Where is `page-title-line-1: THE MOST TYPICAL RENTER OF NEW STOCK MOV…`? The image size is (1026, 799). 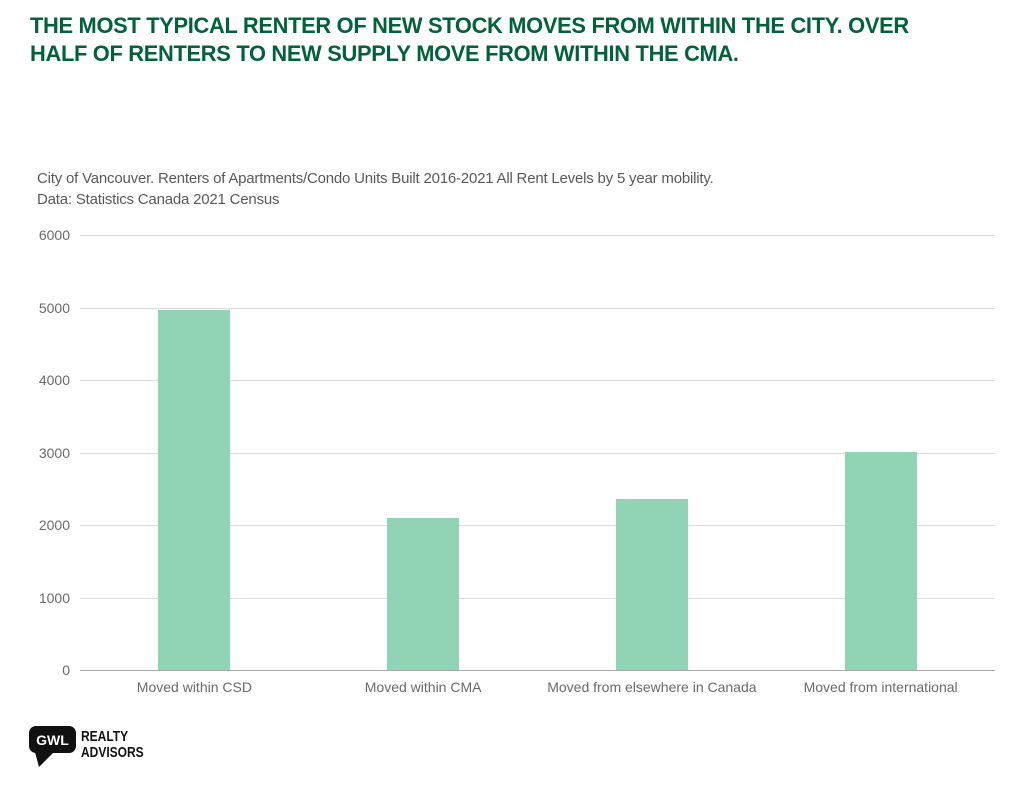
page-title-line-1: THE MOST TYPICAL RENTER OF NEW STOCK MOV… is located at coordinates (469, 25).